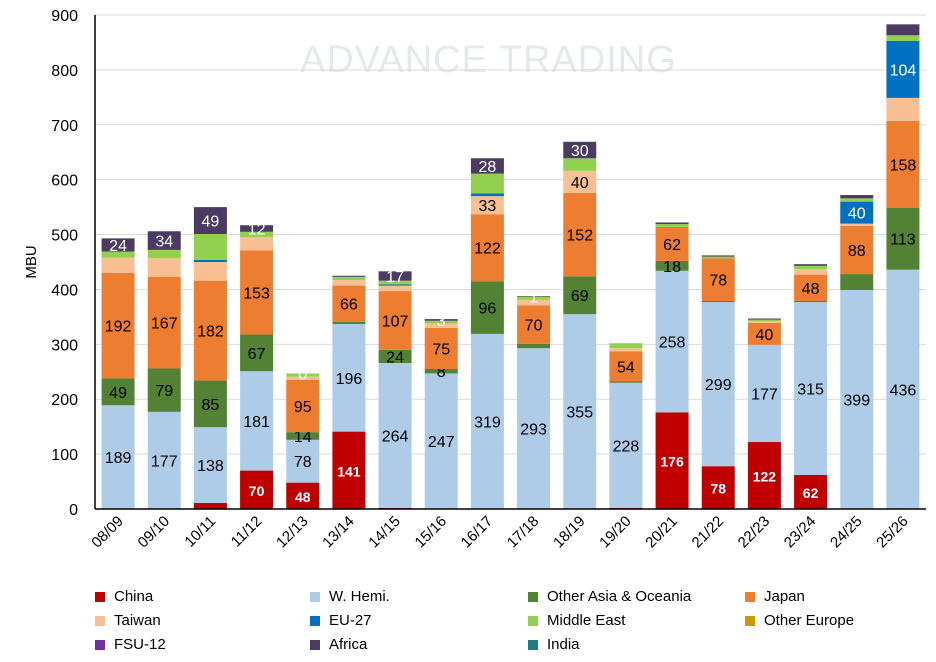 This screenshot has height=662, width=936. I want to click on data-label: 30, so click(580, 151).